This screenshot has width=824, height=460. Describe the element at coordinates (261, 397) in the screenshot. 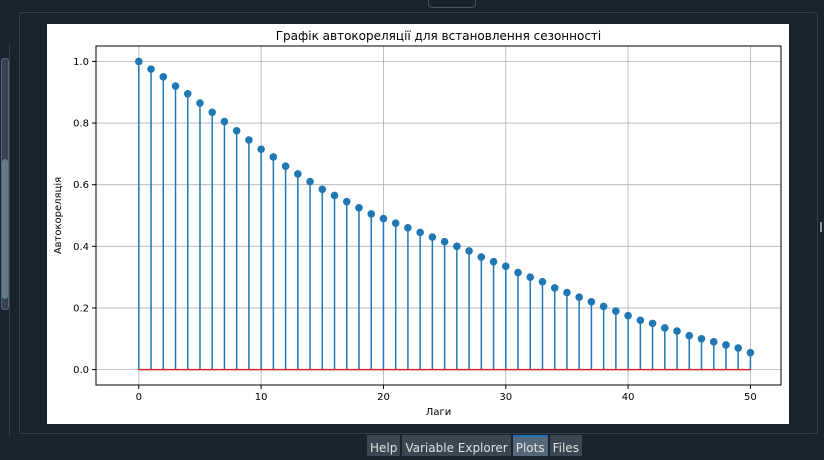

I see `x-tick-label: 10` at that location.